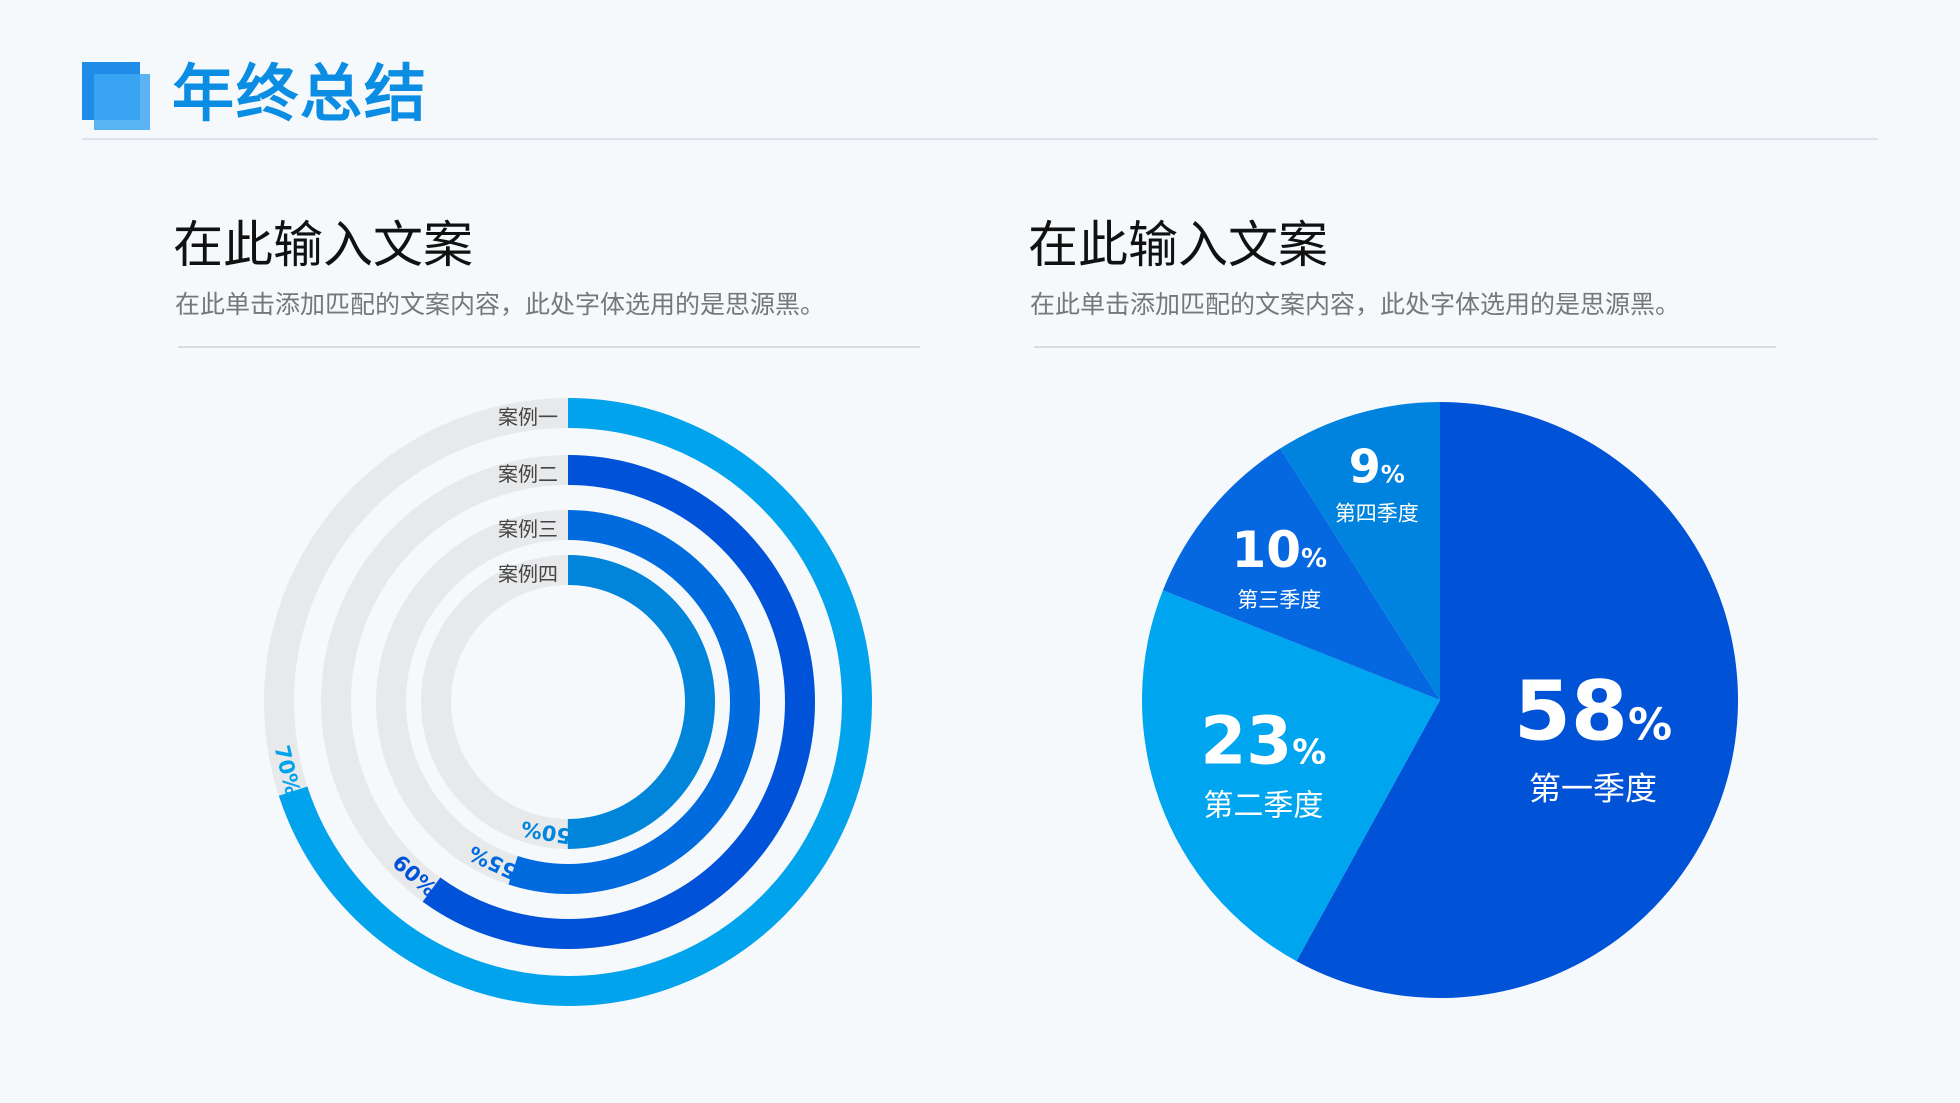 This screenshot has width=1960, height=1103. What do you see at coordinates (1178, 245) in the screenshot?
I see `right-section-title: 在此输入文案` at bounding box center [1178, 245].